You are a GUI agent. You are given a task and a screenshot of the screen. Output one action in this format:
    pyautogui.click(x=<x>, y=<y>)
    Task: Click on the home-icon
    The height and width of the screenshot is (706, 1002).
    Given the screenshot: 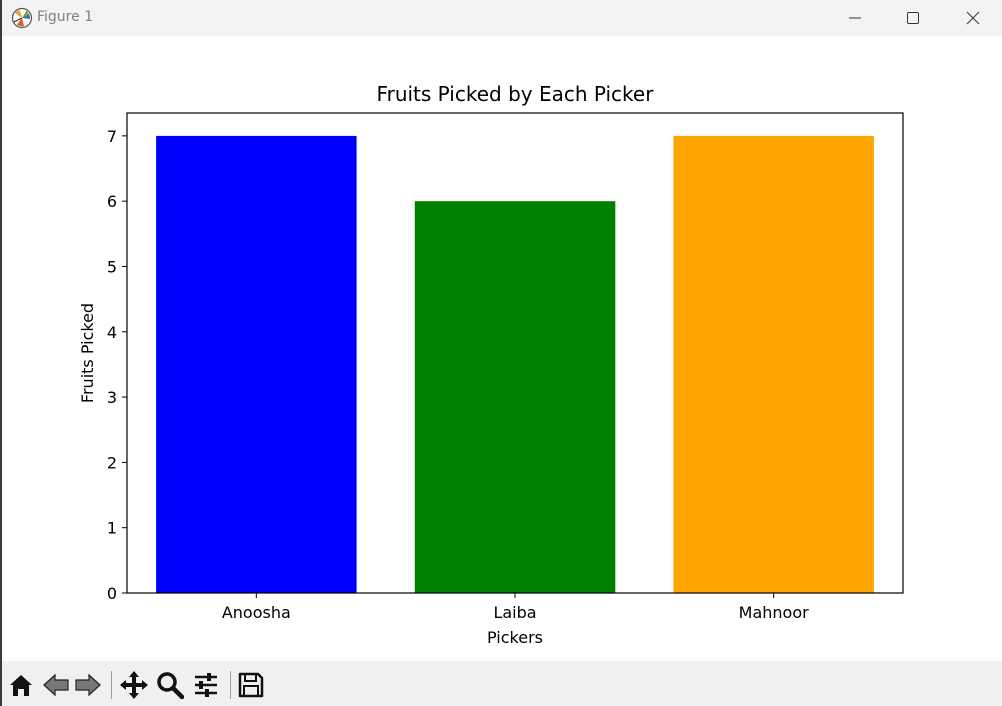 What is the action you would take?
    pyautogui.click(x=21, y=685)
    